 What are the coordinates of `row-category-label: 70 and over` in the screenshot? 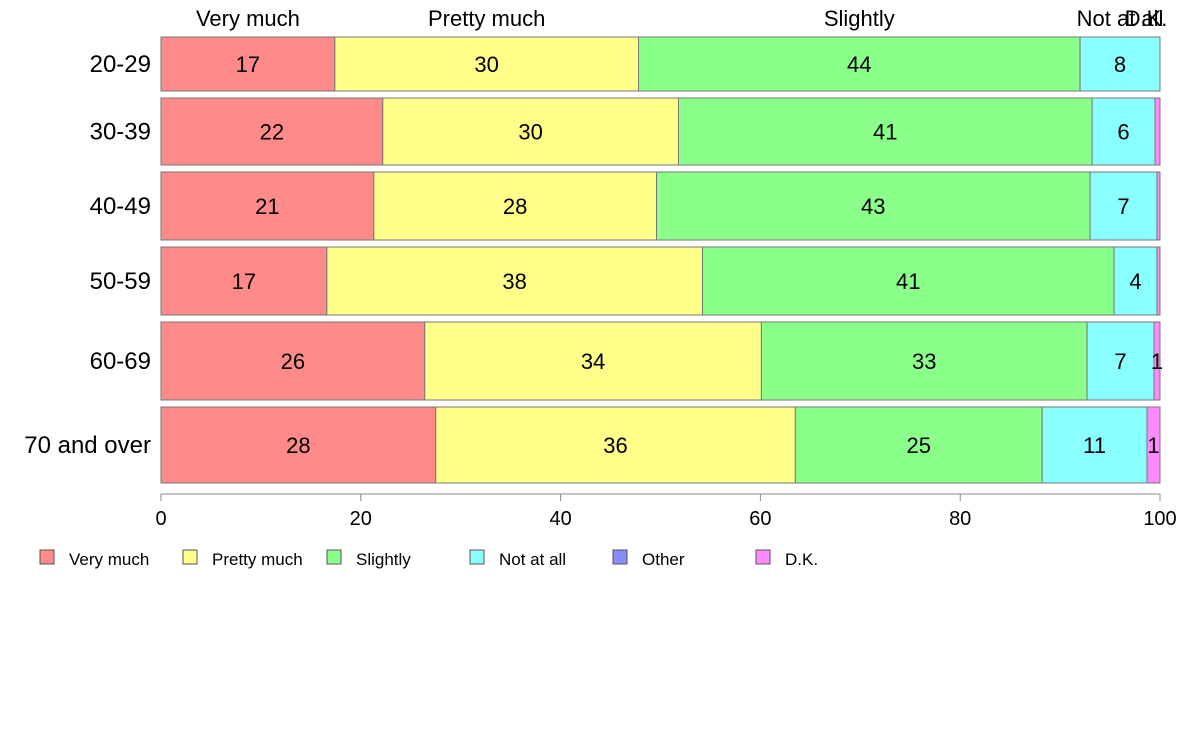 It's located at (87, 445).